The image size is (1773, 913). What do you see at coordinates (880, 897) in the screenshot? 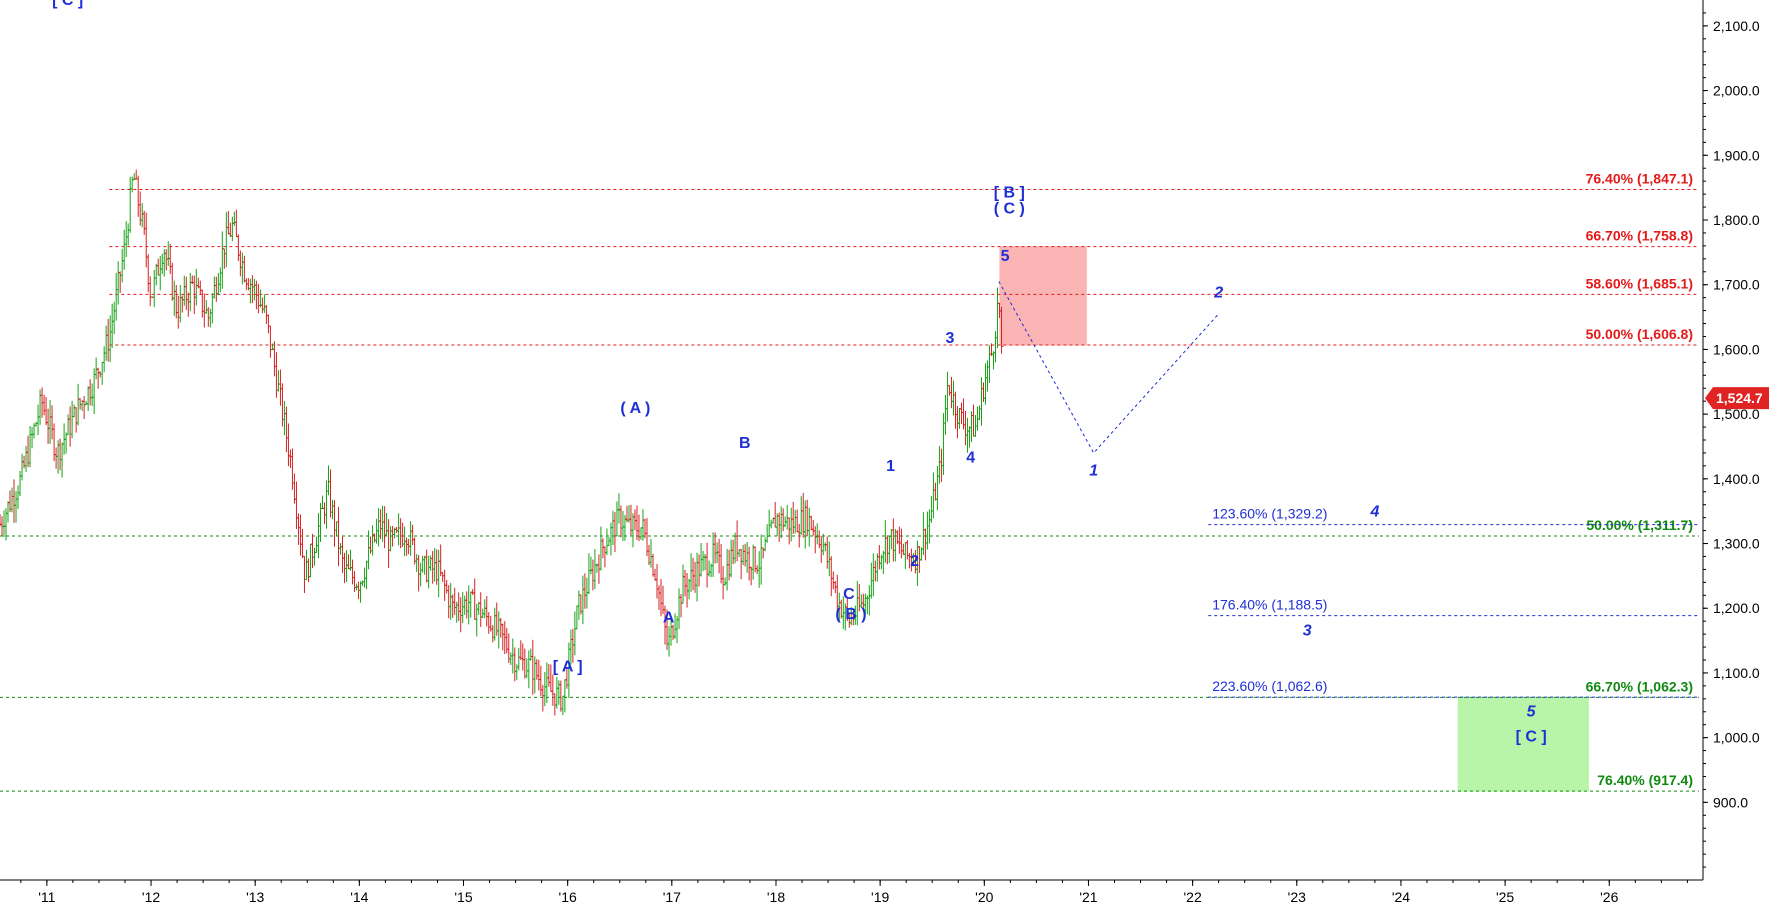
I see `x-tick-label: '19` at bounding box center [880, 897].